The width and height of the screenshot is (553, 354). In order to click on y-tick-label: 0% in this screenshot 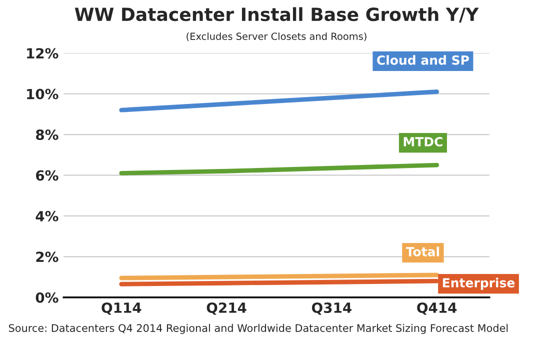, I will do `click(47, 297)`.